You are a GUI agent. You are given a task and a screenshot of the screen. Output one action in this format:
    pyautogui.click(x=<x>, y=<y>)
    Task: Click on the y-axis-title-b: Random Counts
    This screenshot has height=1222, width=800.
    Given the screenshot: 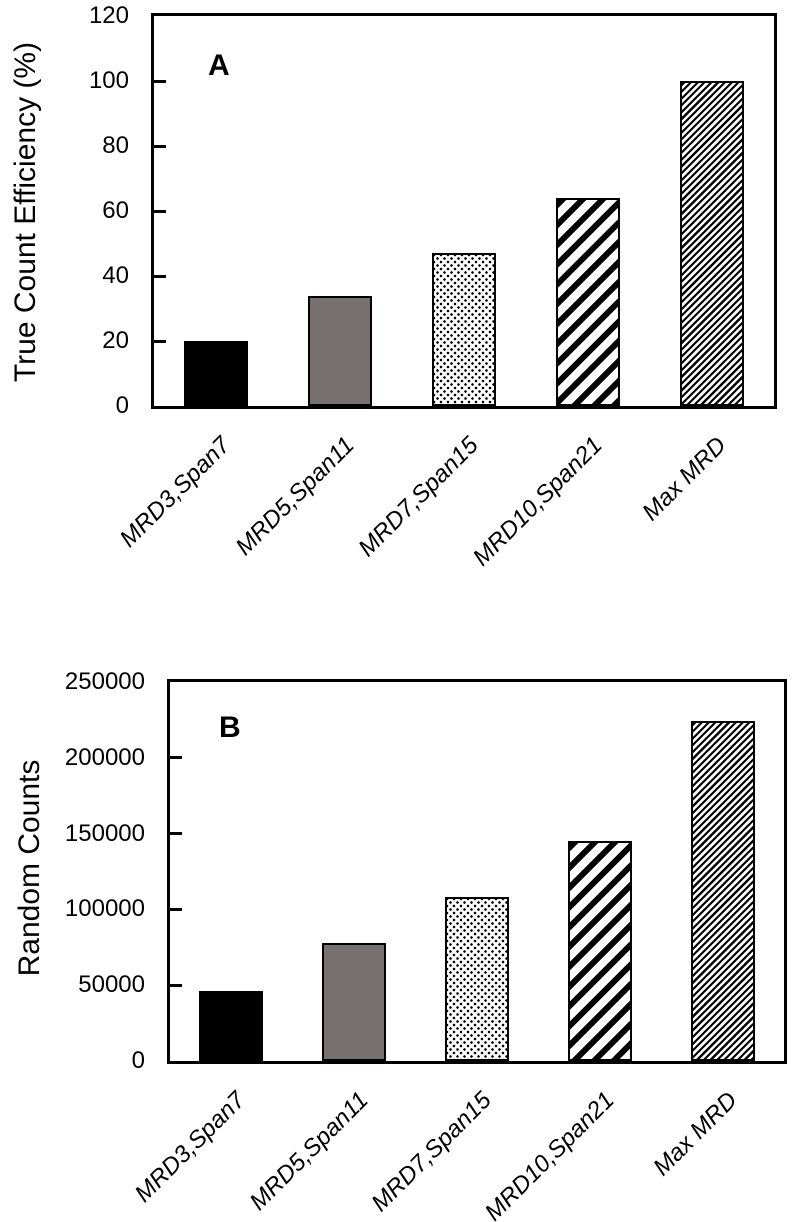 What is the action you would take?
    pyautogui.click(x=29, y=868)
    